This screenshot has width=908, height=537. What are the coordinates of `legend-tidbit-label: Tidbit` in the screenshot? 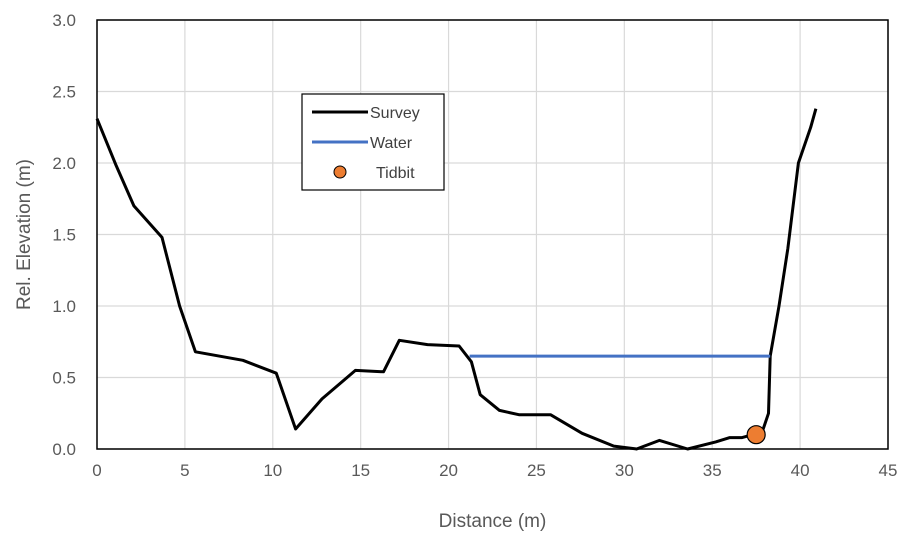 It's located at (395, 173).